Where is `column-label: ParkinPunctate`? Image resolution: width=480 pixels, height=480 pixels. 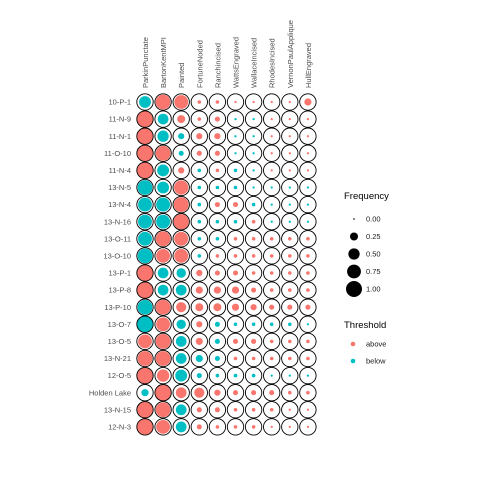 column-label: ParkinPunctate is located at coordinates (145, 62).